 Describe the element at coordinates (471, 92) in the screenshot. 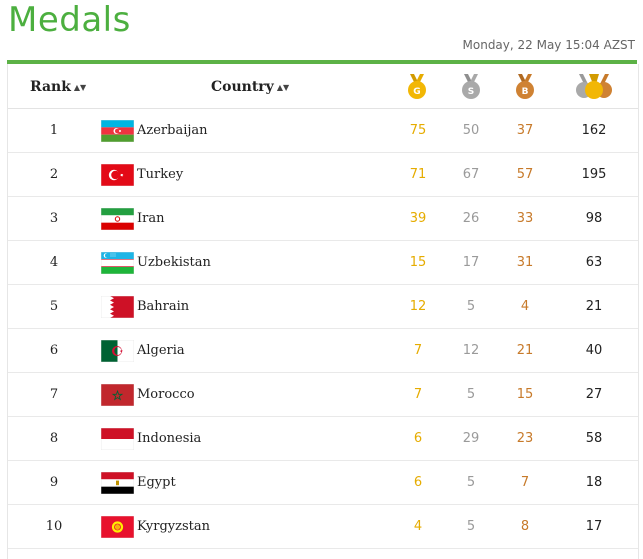

I see `silver-medal-letter: S` at that location.